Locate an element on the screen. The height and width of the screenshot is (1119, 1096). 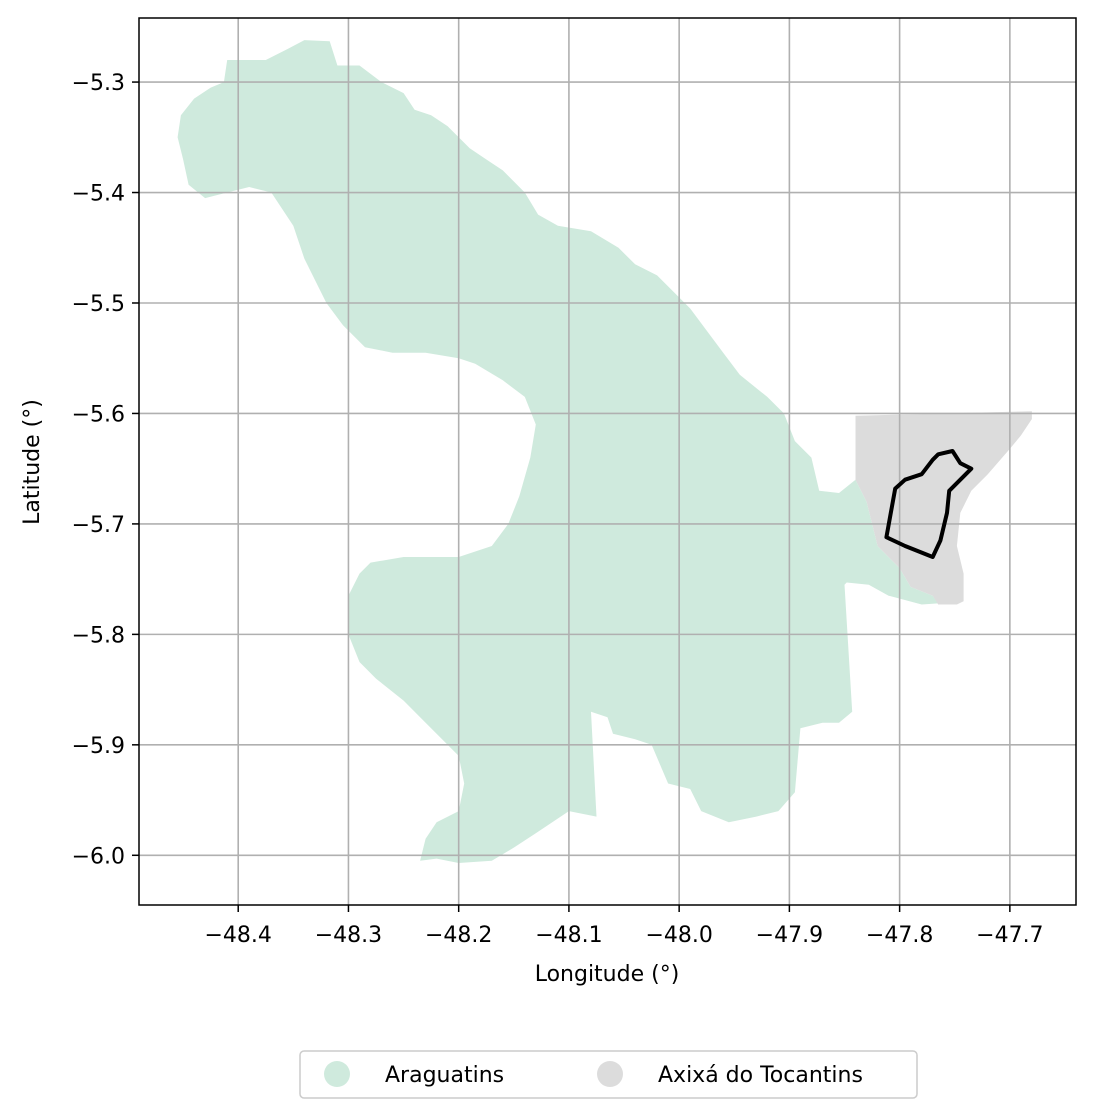
x-axis-label: Longitude (°) is located at coordinates (607, 974).